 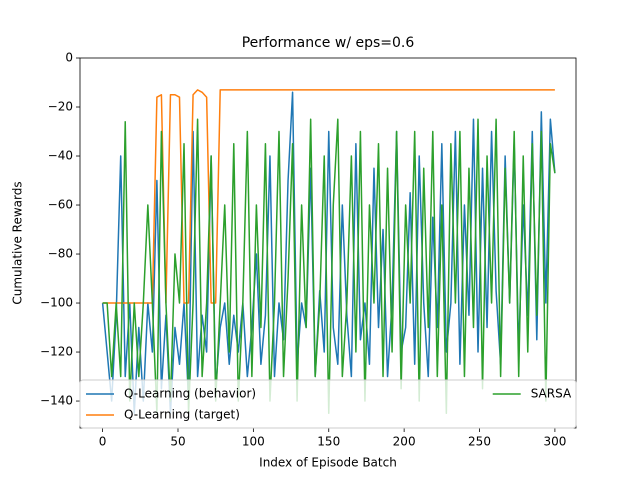 What do you see at coordinates (253, 442) in the screenshot?
I see `x-tick-label: 100` at bounding box center [253, 442].